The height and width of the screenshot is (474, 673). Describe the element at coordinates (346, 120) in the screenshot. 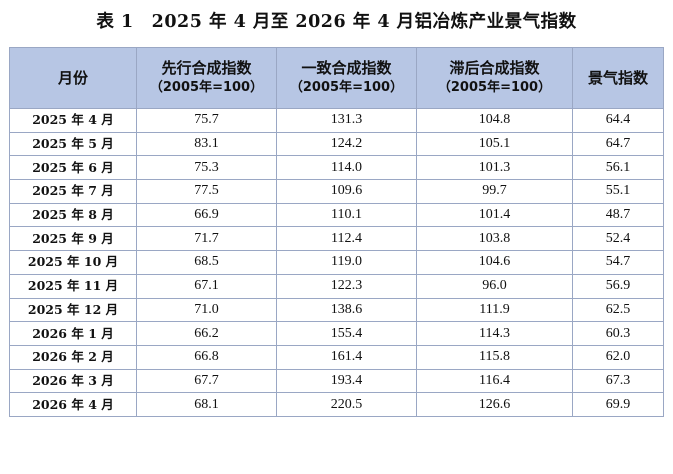

I see `cell-coincident: 131.3` at that location.